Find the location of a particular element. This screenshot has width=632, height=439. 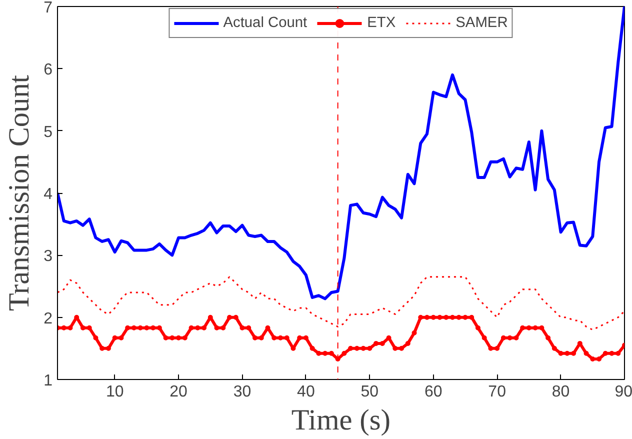

y-tick-label: 5 is located at coordinates (48, 132).